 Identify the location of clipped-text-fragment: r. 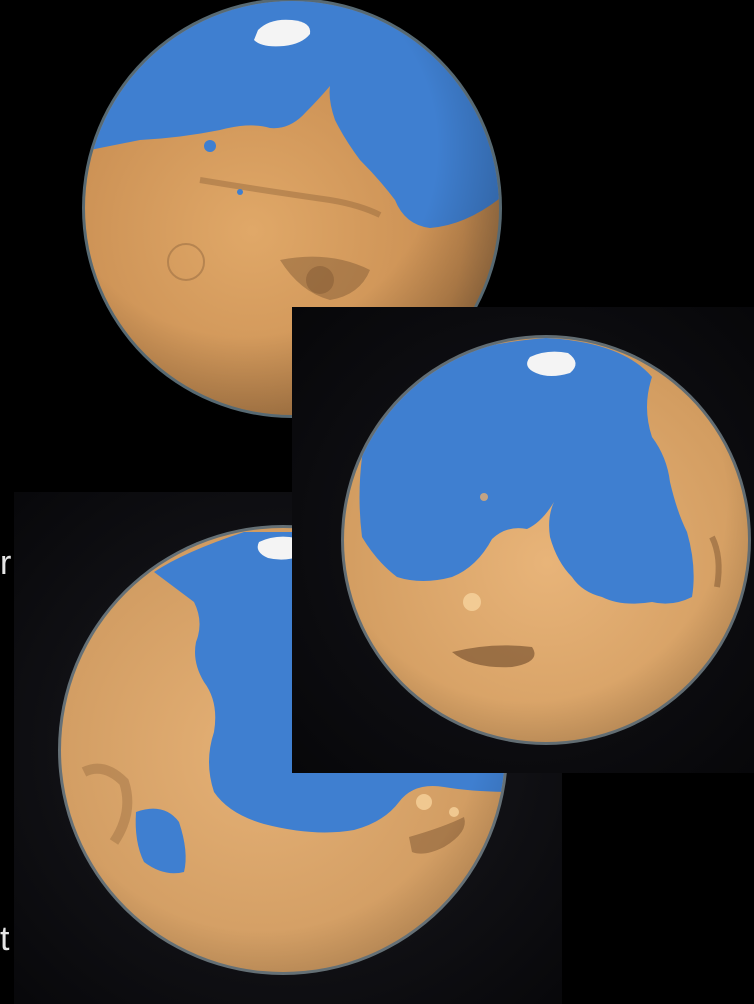
(6, 563).